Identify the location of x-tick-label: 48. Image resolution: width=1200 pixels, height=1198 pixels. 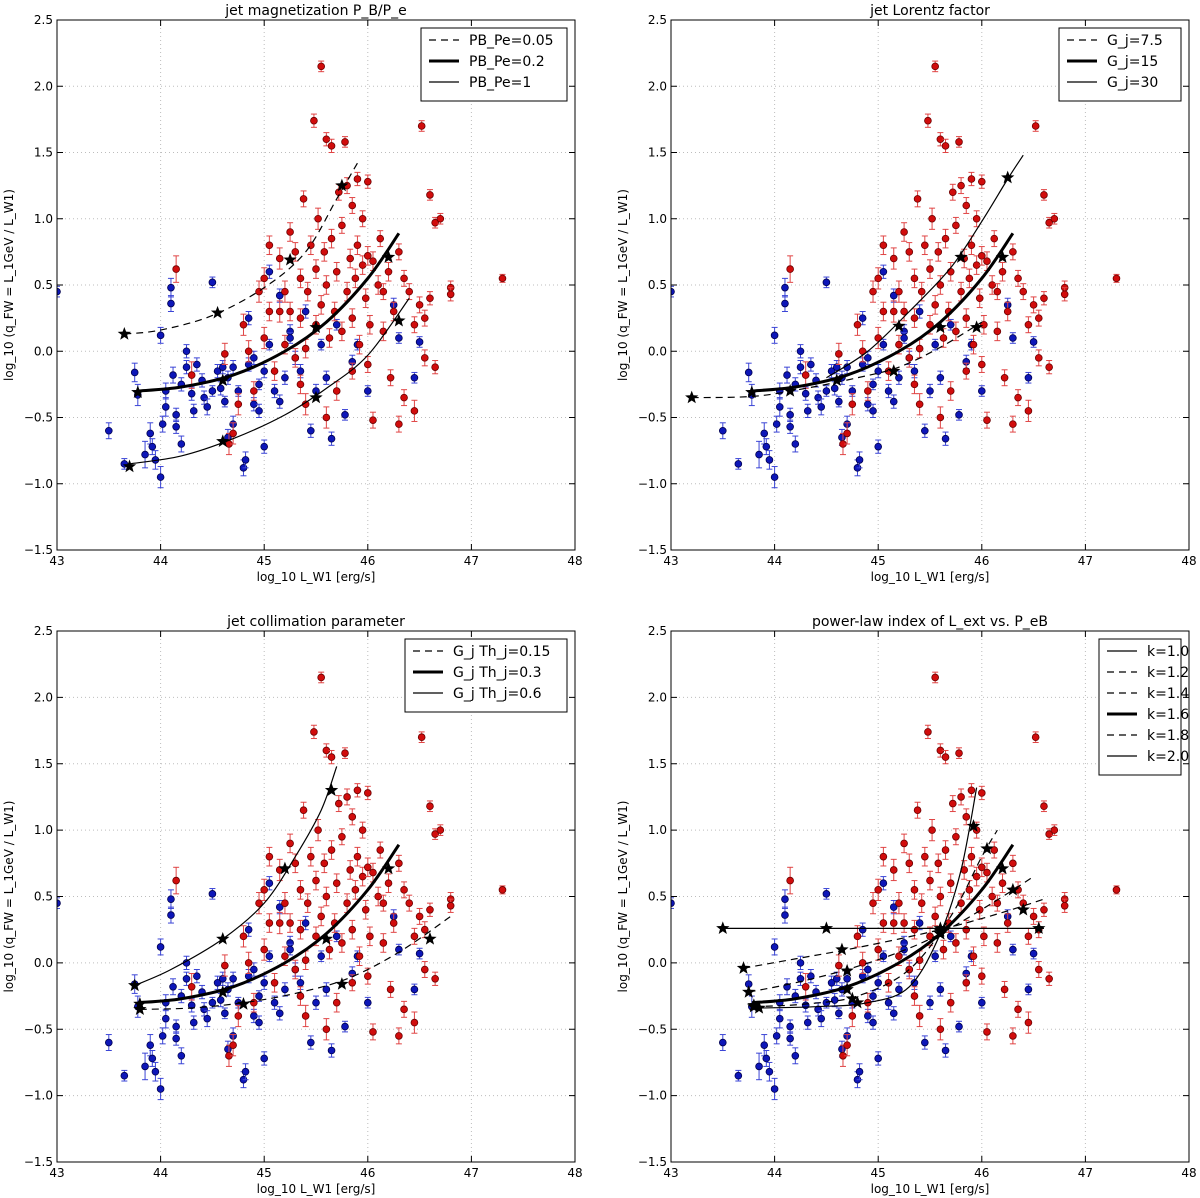
(1188, 561).